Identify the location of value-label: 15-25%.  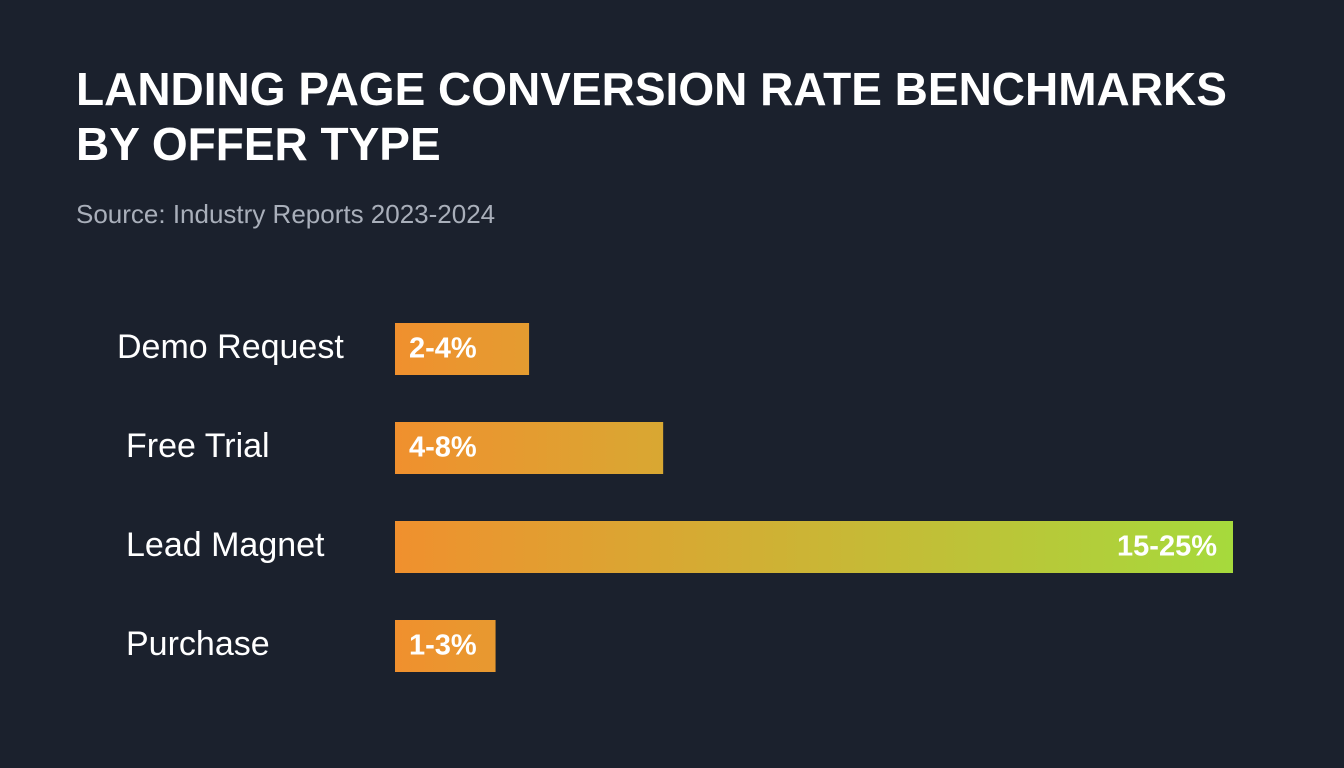
(1167, 547).